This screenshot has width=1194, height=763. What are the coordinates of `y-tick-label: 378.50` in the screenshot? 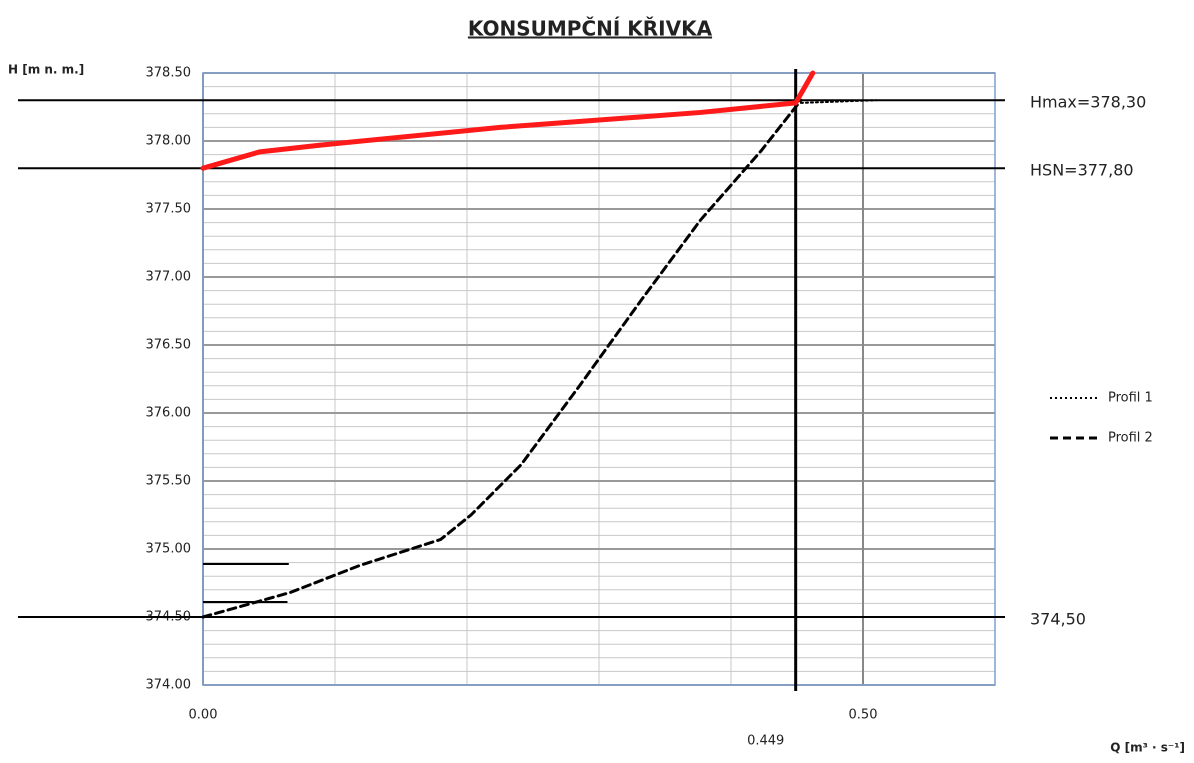 It's located at (169, 73).